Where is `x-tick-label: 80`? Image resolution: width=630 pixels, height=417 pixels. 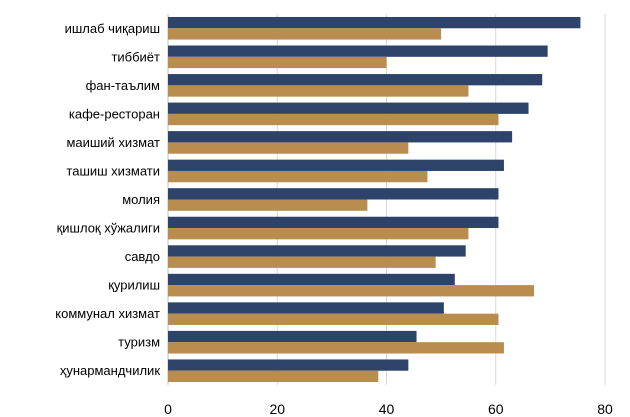
x-tick-label: 80 is located at coordinates (605, 409).